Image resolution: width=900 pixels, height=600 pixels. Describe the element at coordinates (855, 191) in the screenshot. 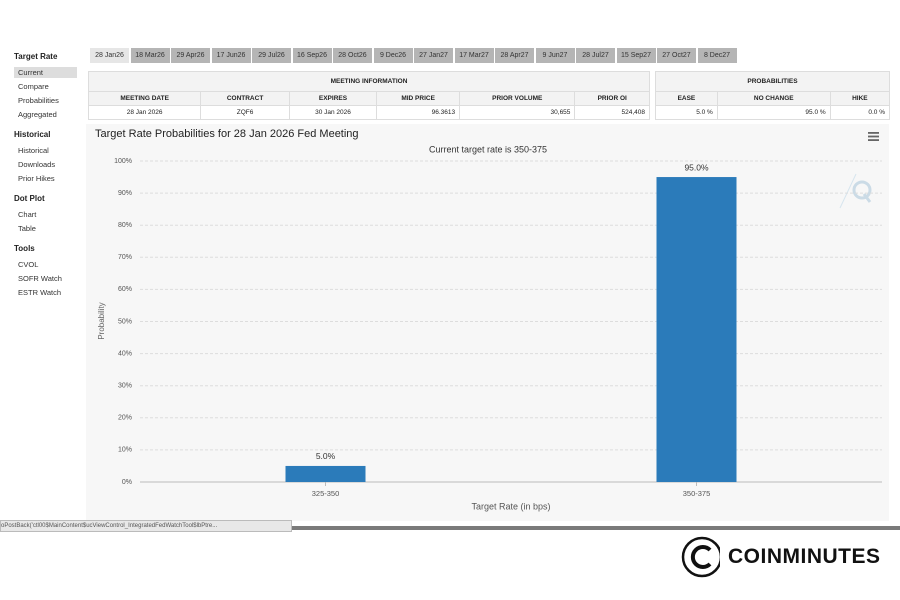

I see `watermark-logo` at that location.